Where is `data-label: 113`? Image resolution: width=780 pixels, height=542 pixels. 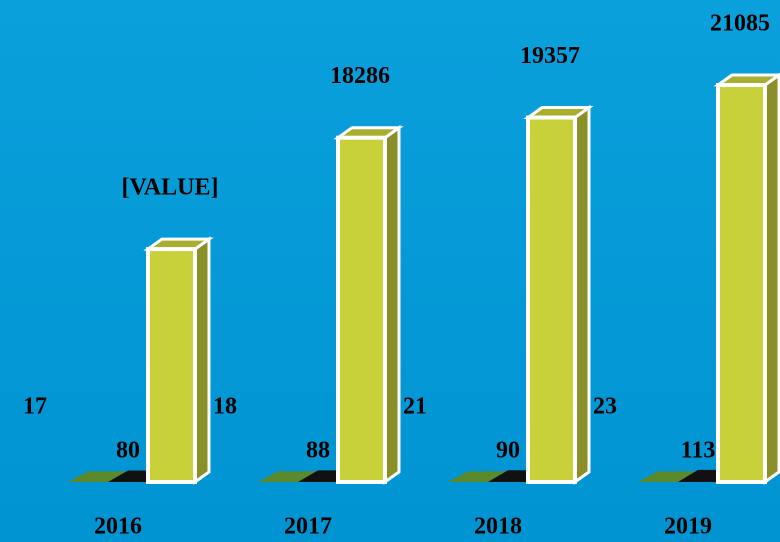
data-label: 113 is located at coordinates (698, 451).